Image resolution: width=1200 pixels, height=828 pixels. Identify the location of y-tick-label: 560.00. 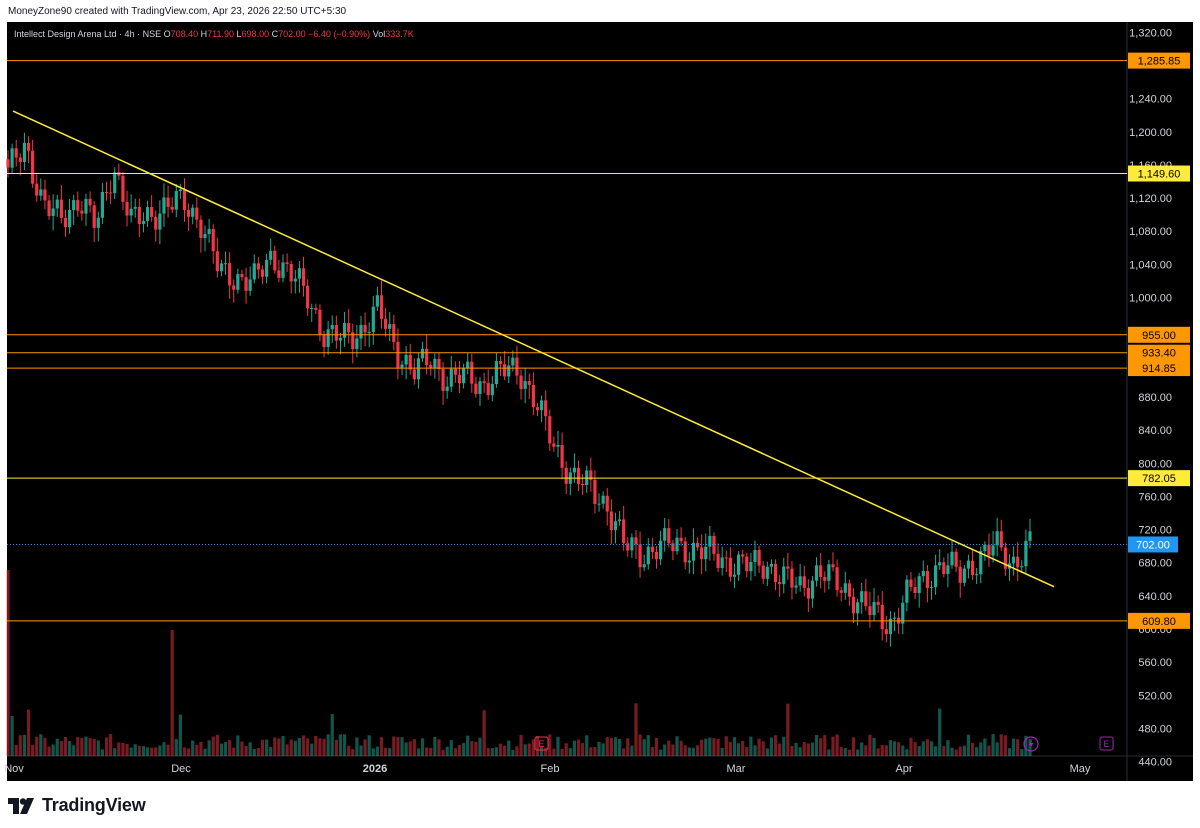
(1155, 663).